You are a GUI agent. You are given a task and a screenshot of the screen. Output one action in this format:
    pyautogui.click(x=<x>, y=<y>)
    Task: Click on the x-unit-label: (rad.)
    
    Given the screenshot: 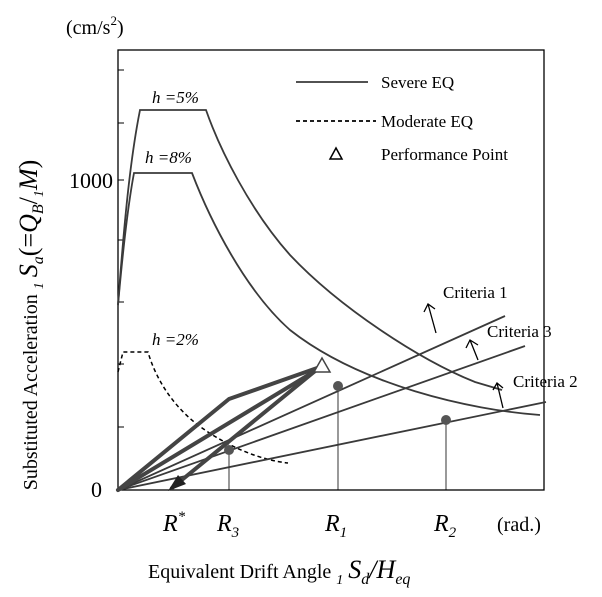 What is the action you would take?
    pyautogui.click(x=519, y=525)
    